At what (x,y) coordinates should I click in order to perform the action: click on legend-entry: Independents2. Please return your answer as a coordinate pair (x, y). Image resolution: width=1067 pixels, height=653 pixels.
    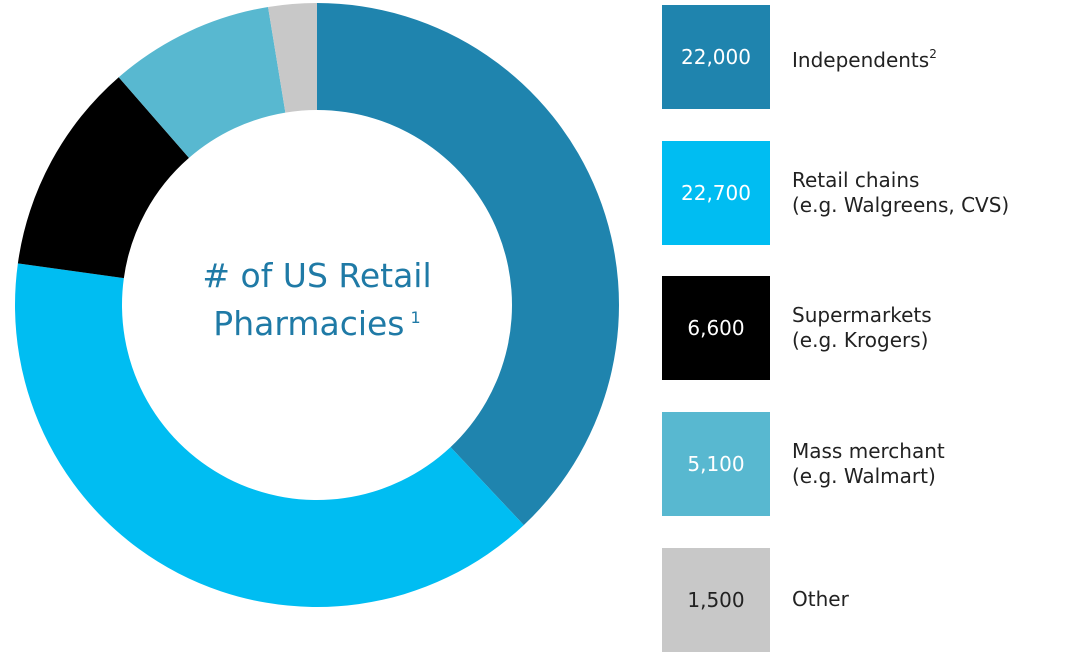
    Looking at the image, I should click on (864, 57).